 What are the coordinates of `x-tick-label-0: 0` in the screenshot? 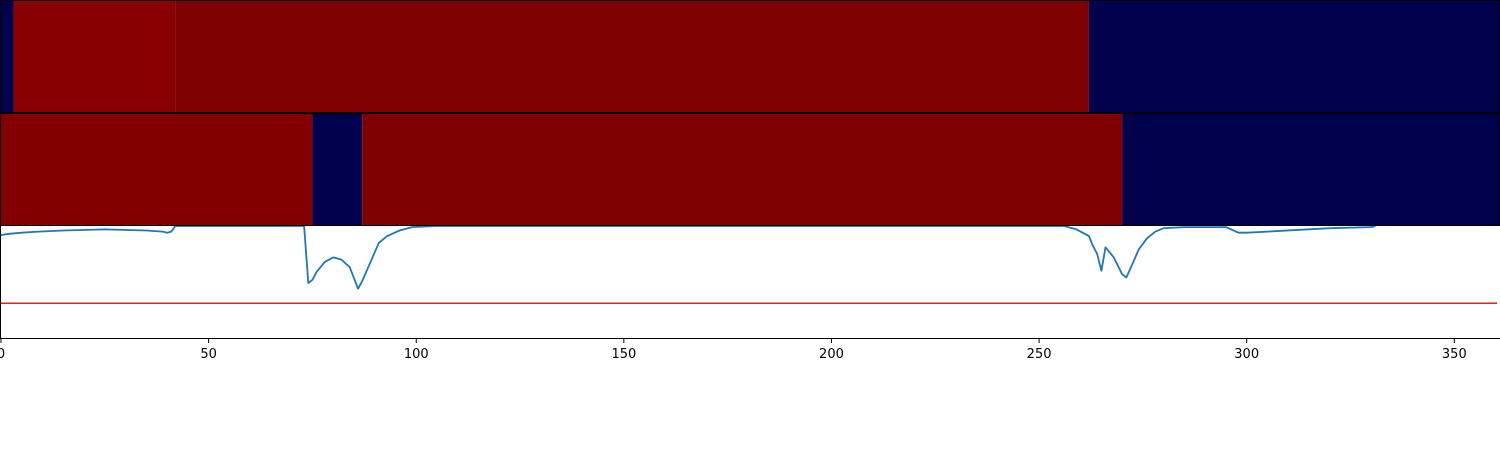 It's located at (2, 354).